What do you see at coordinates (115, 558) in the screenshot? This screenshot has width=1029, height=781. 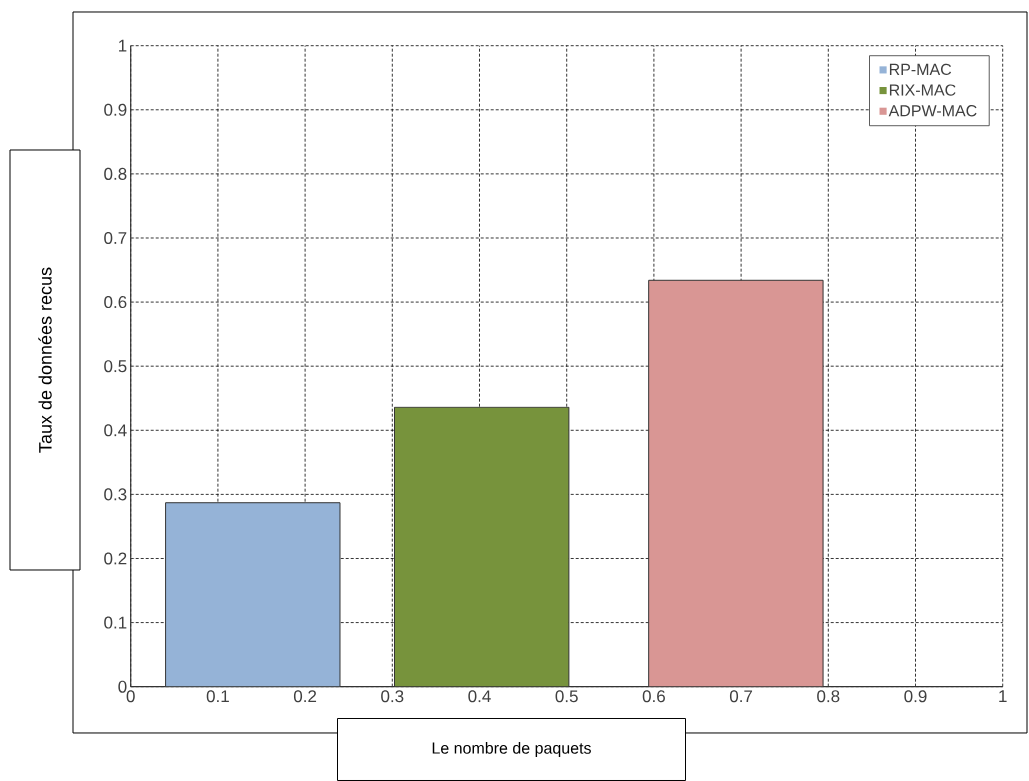 I see `y-tick-label: 0.2` at bounding box center [115, 558].